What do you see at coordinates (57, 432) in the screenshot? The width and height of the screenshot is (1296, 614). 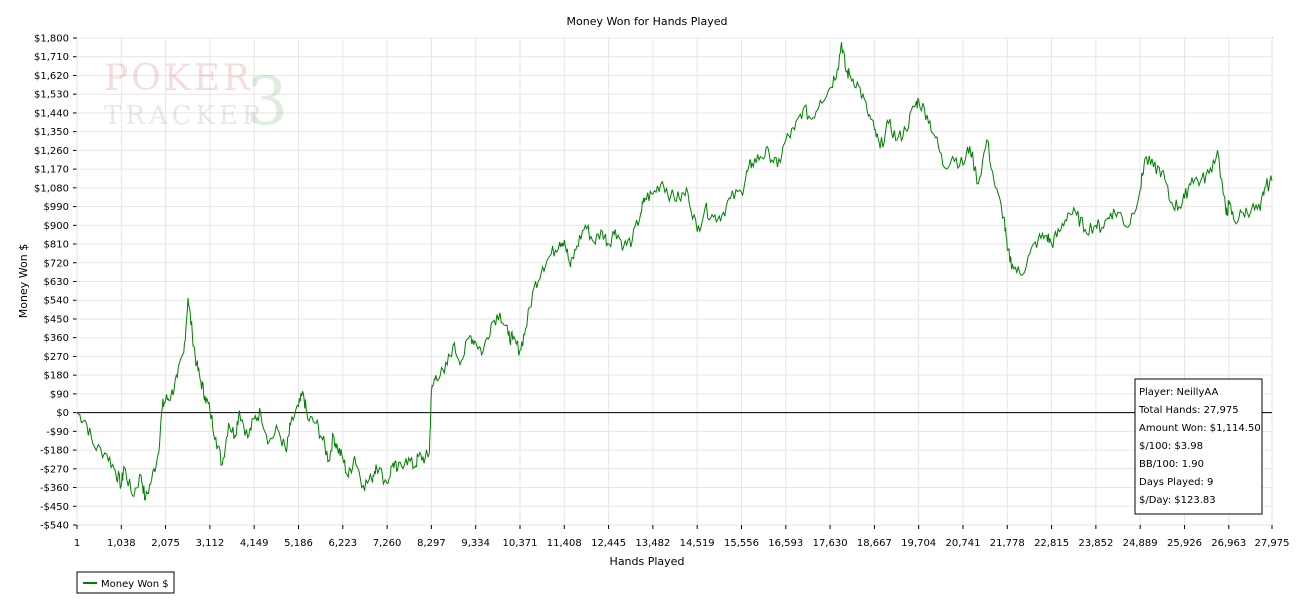 I see `y-tick-label: -$90` at bounding box center [57, 432].